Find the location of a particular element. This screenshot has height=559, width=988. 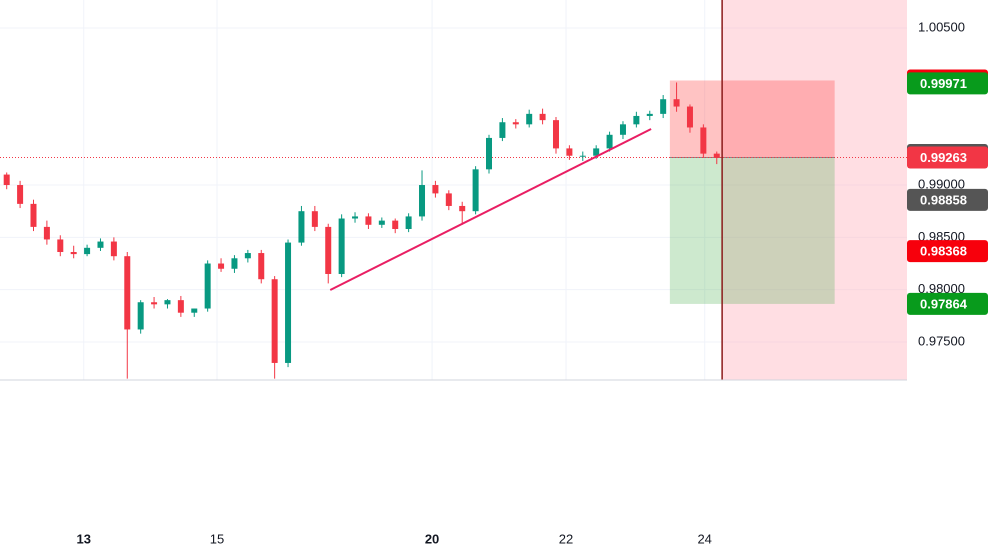

price-label: 0.99263 is located at coordinates (943, 157).